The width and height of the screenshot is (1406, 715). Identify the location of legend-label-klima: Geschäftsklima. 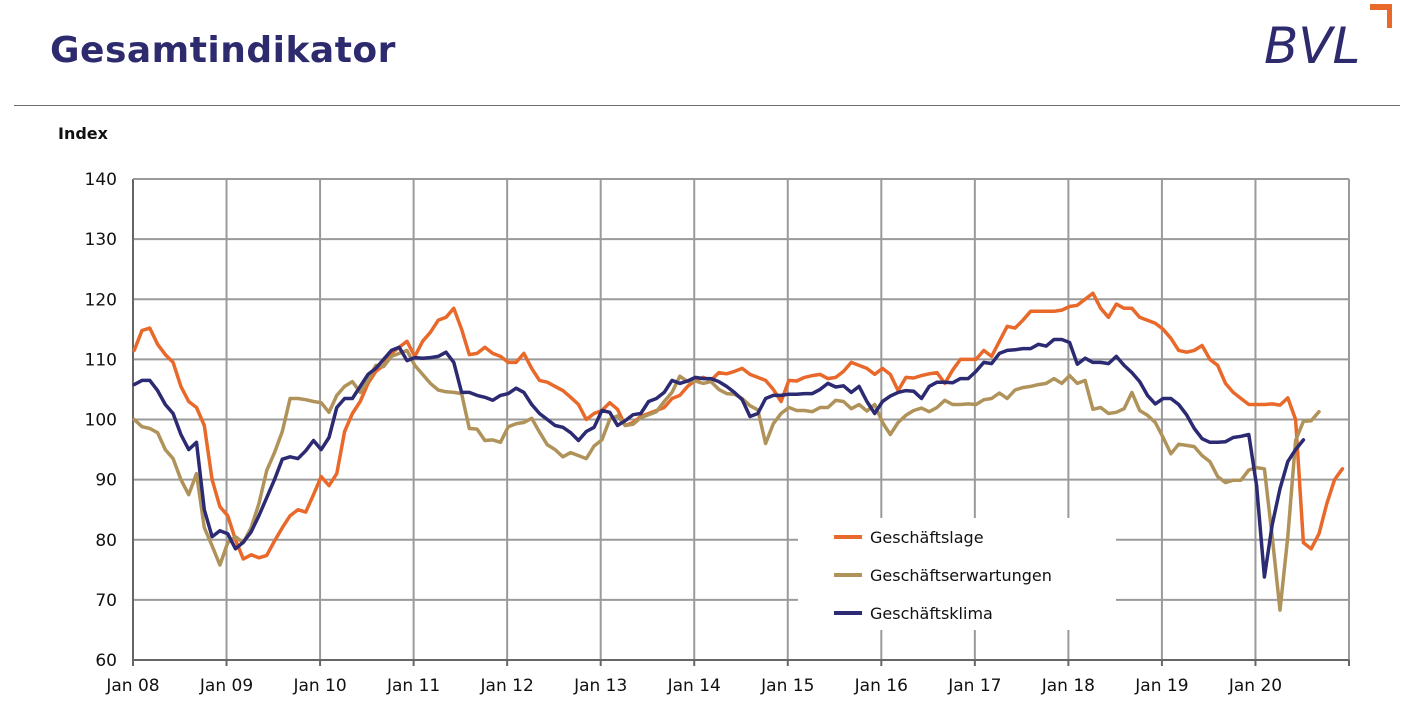
(931, 613).